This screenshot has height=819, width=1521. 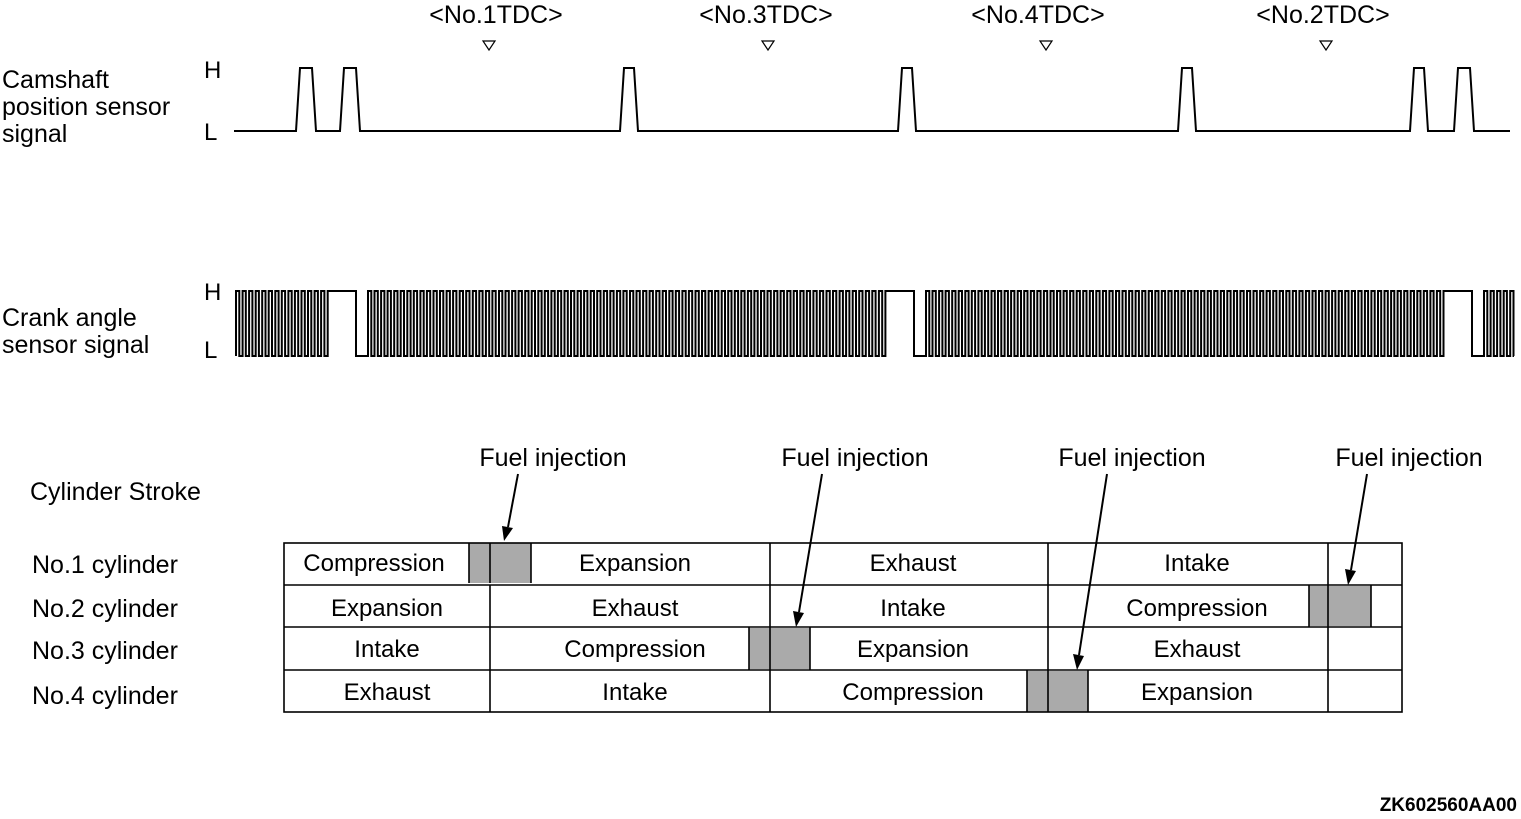 What do you see at coordinates (1448, 805) in the screenshot?
I see `figure-code: ZK602560AA00` at bounding box center [1448, 805].